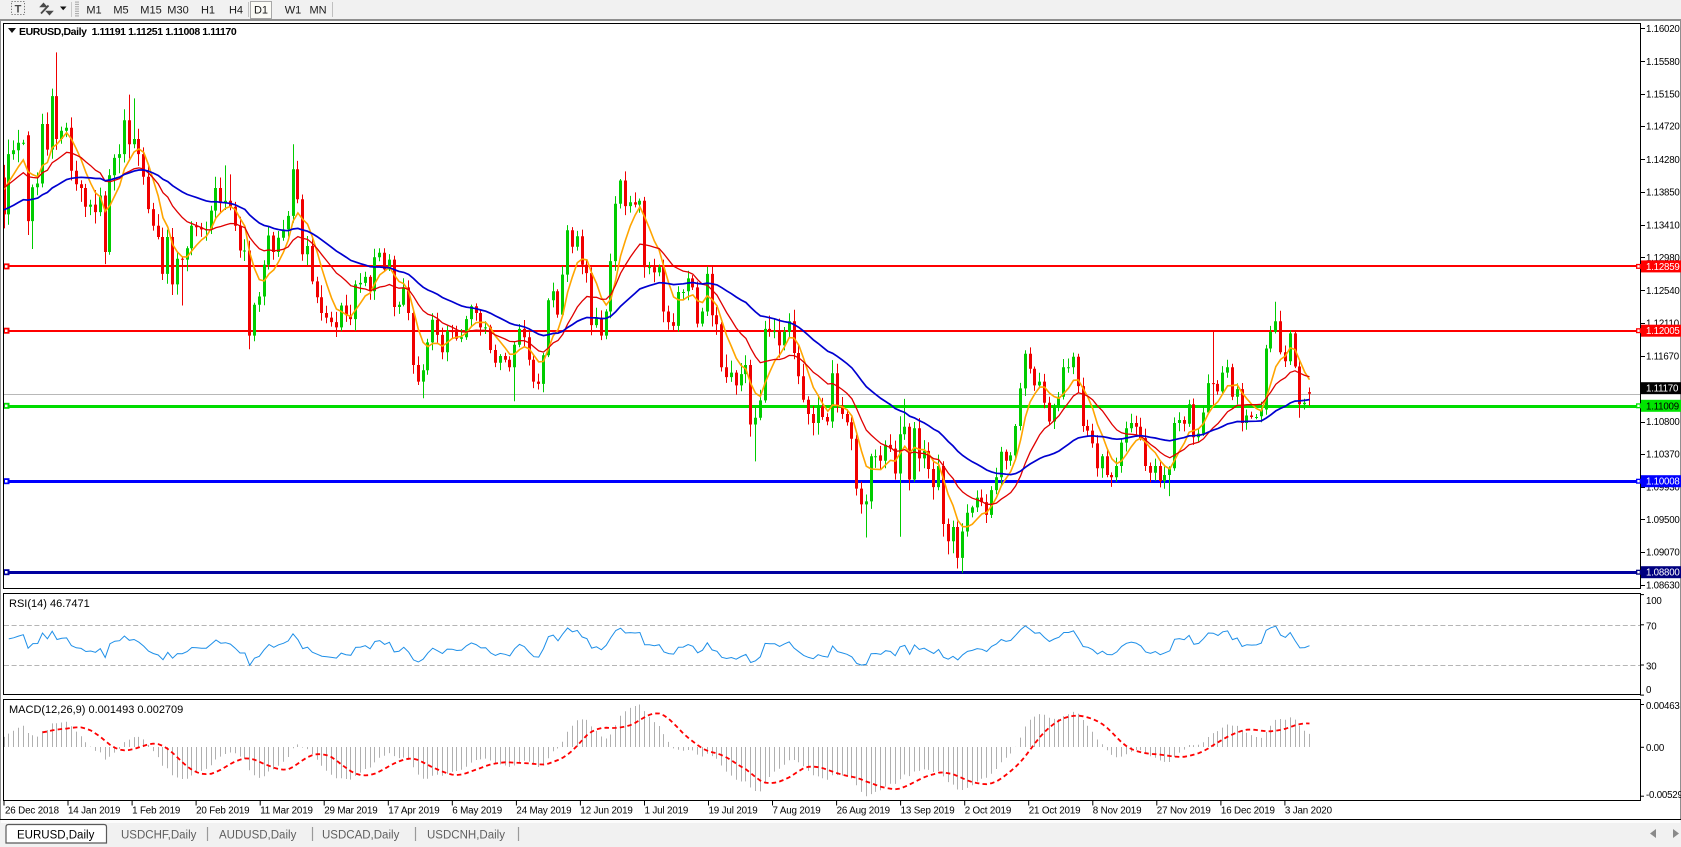 Image resolution: width=1681 pixels, height=847 pixels. Describe the element at coordinates (1663, 795) in the screenshot. I see `svg-text: -0.00529` at that location.